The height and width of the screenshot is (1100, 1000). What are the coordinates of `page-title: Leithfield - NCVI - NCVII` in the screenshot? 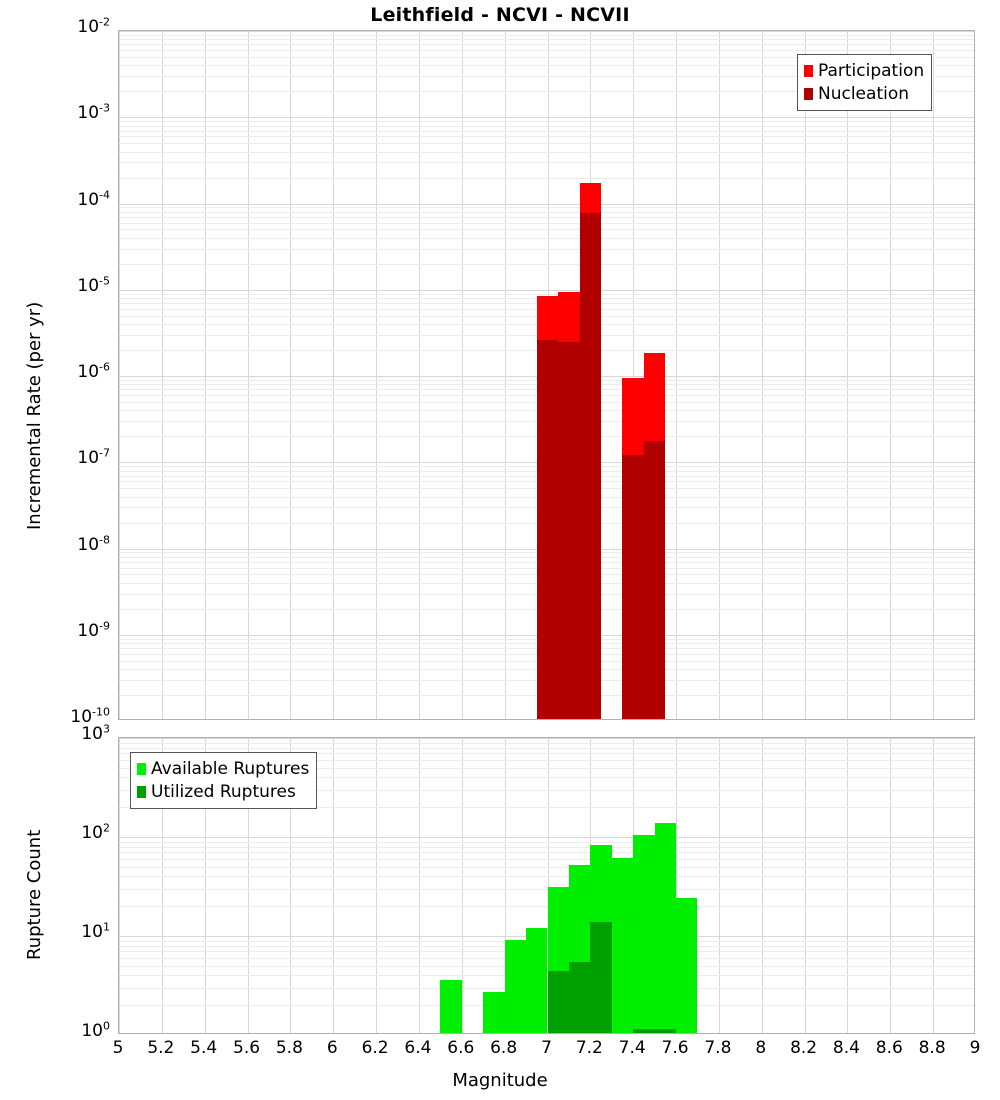 It's located at (500, 15).